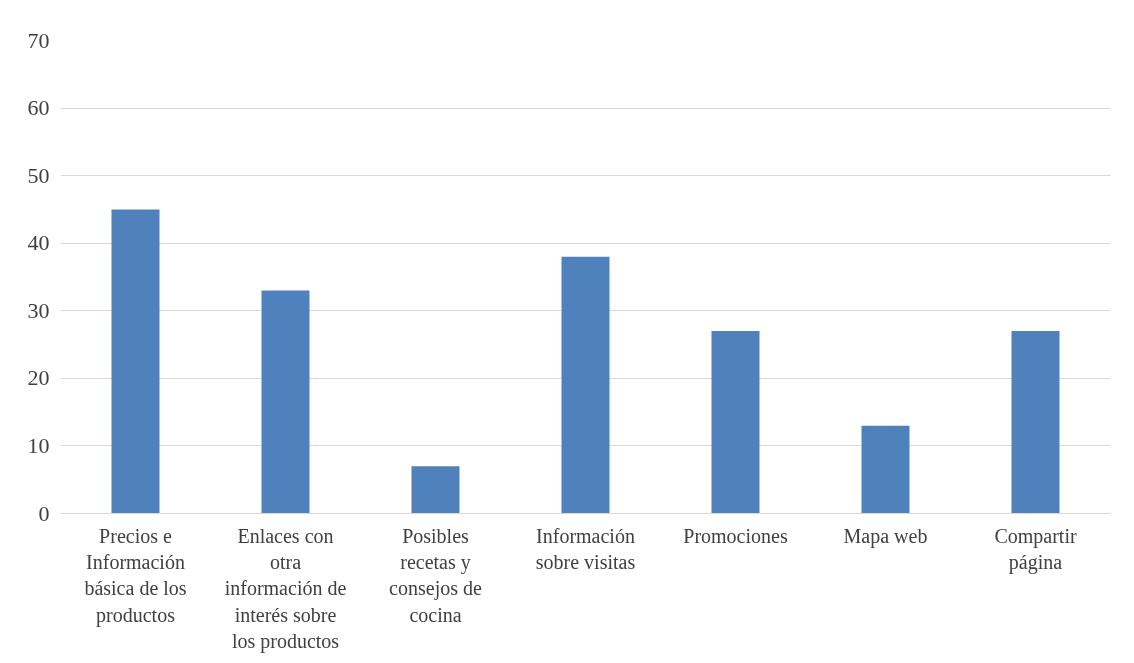  What do you see at coordinates (285, 589) in the screenshot?
I see `x-tick-label: Enlaces con otra información de interés sobre los productos` at bounding box center [285, 589].